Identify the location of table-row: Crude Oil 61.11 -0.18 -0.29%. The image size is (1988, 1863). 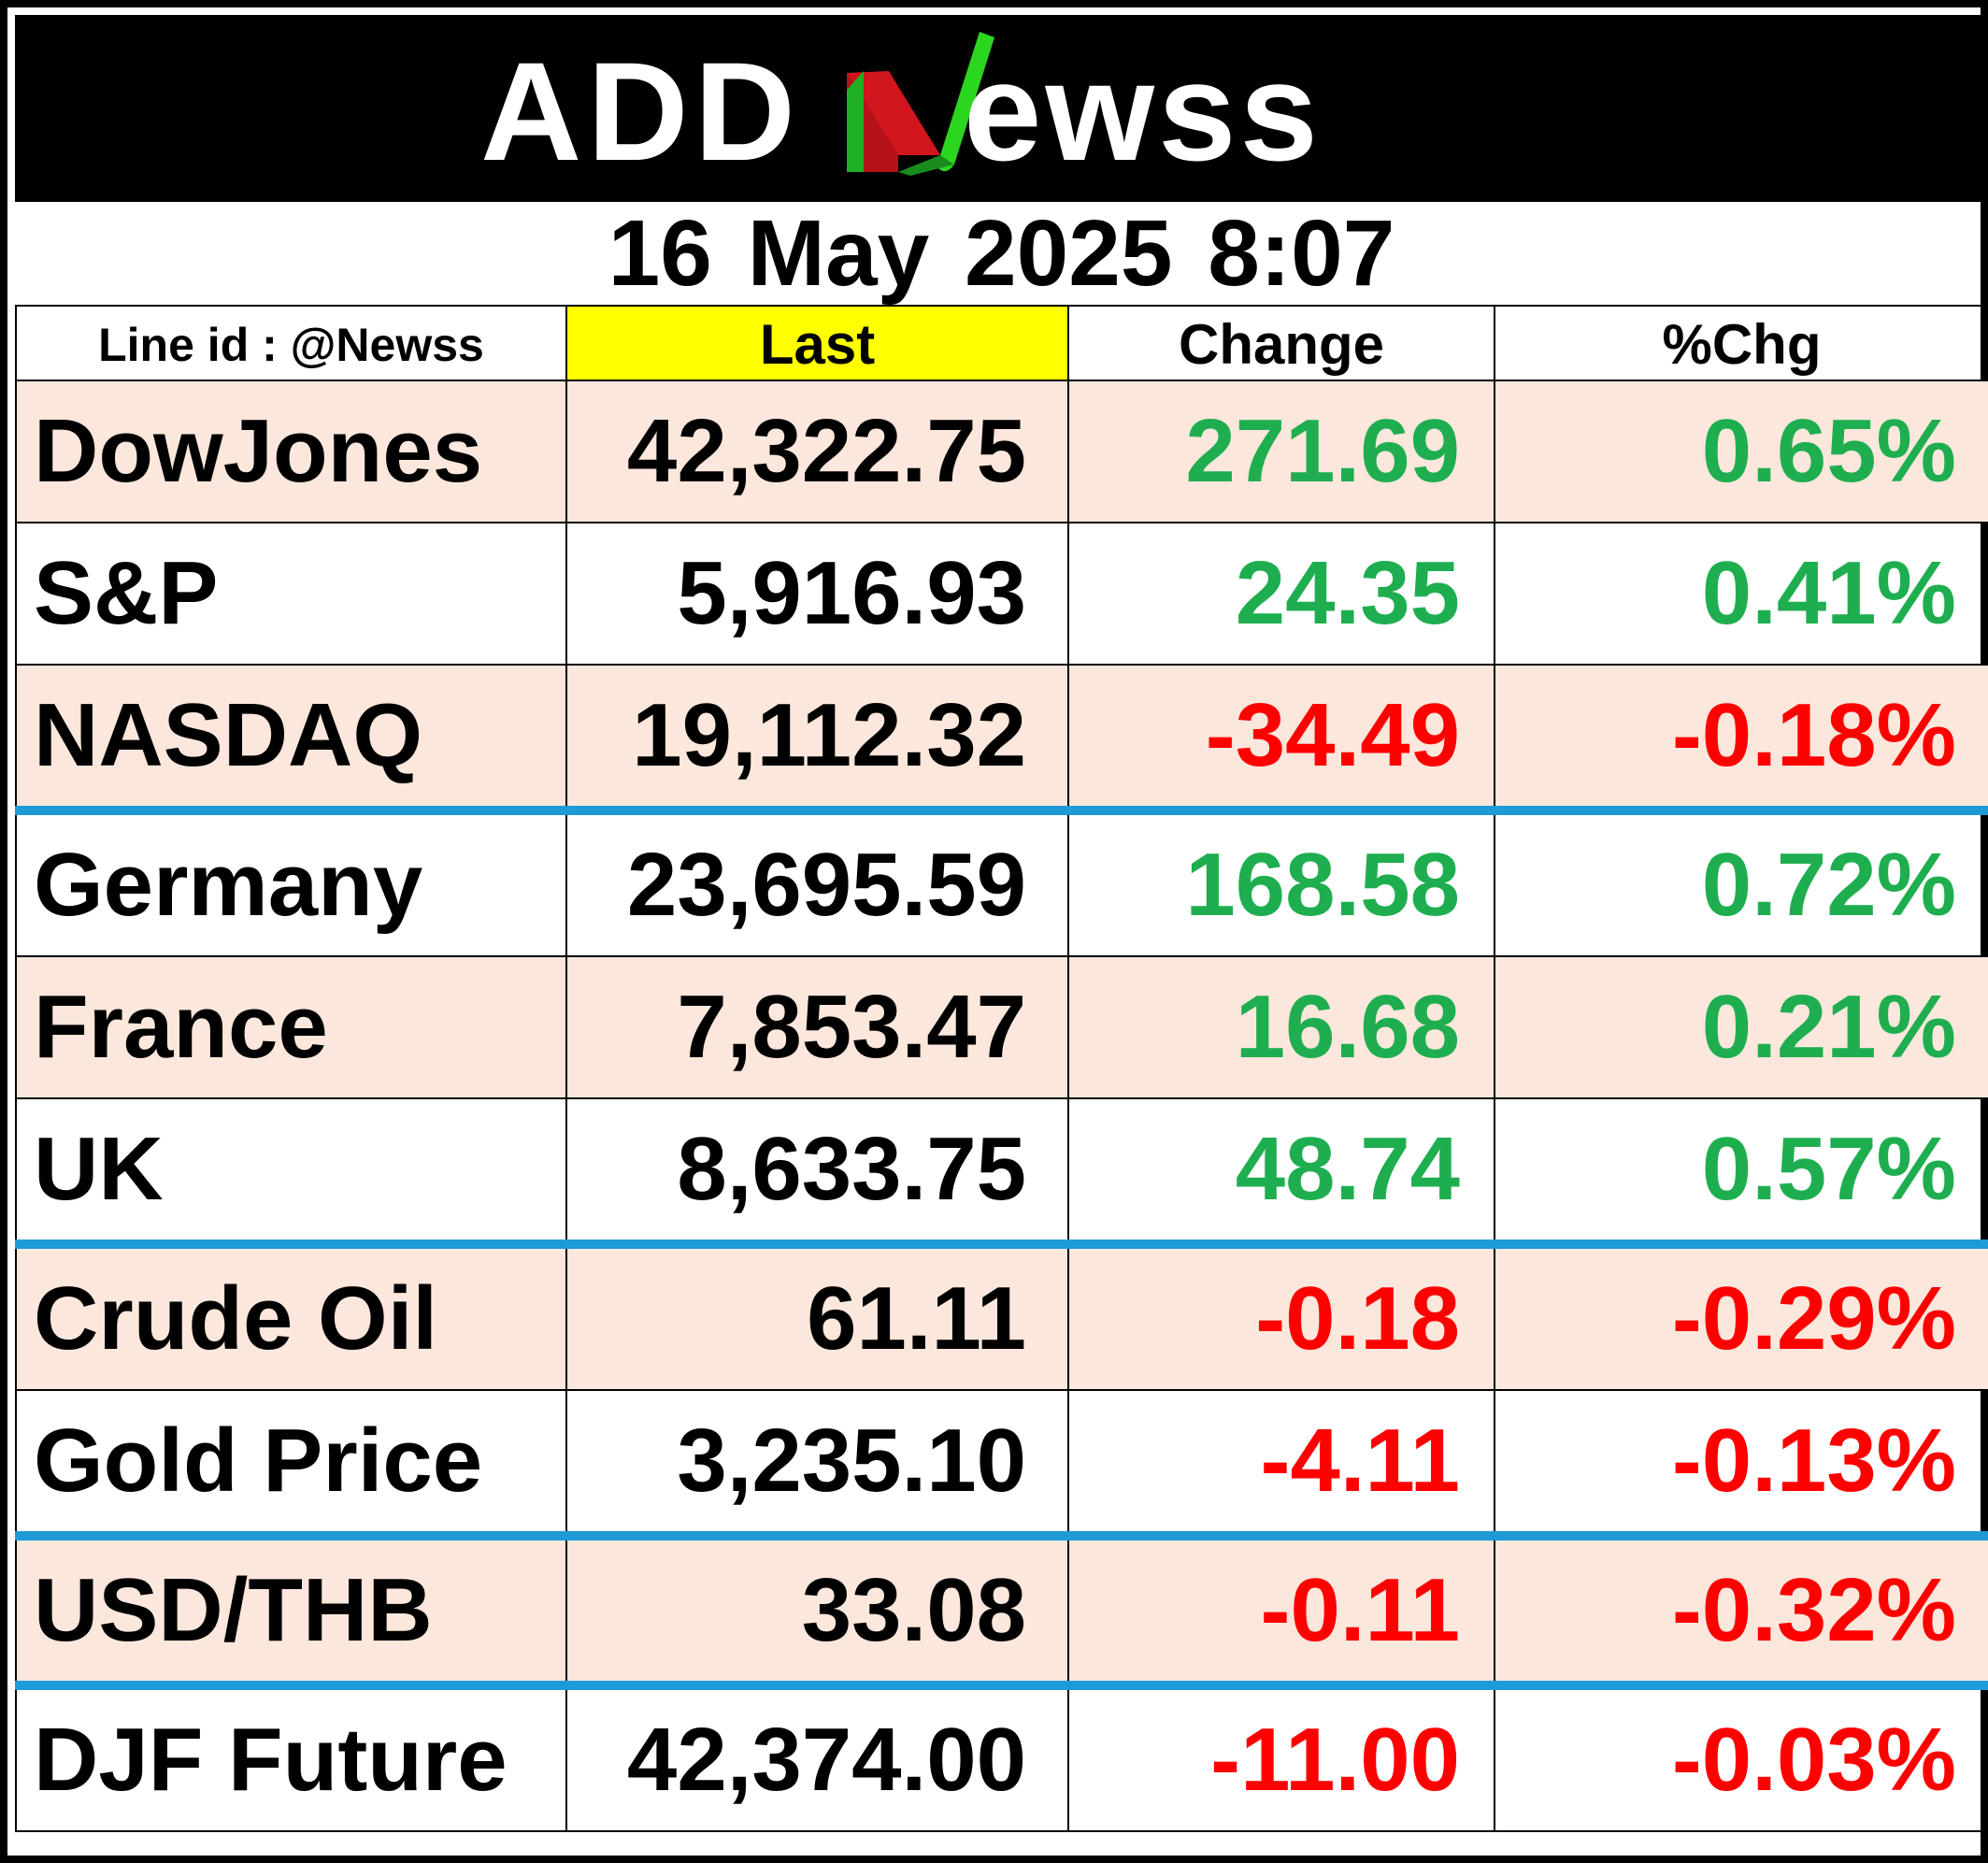
(1001, 1316).